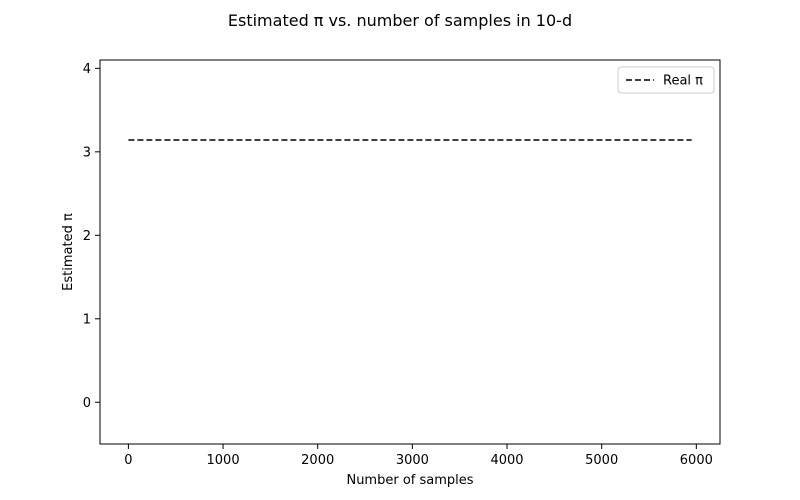 The height and width of the screenshot is (500, 800). I want to click on x-axis: 0 1000 2000 3000 4000 5000 6000, so click(418, 456).